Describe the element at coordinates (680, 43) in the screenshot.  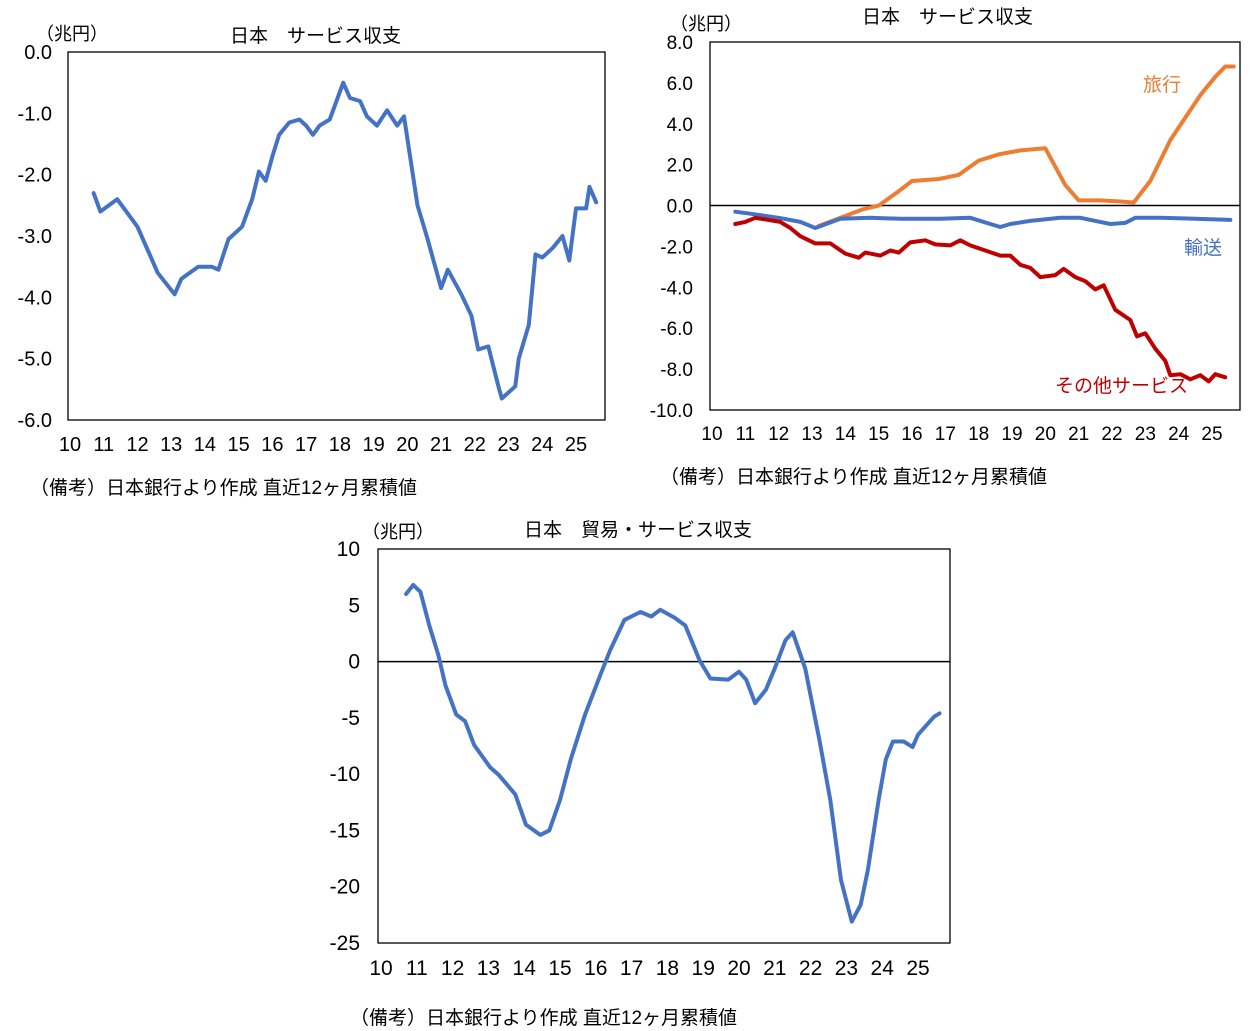
I see `y-tick-label: 8.0` at that location.